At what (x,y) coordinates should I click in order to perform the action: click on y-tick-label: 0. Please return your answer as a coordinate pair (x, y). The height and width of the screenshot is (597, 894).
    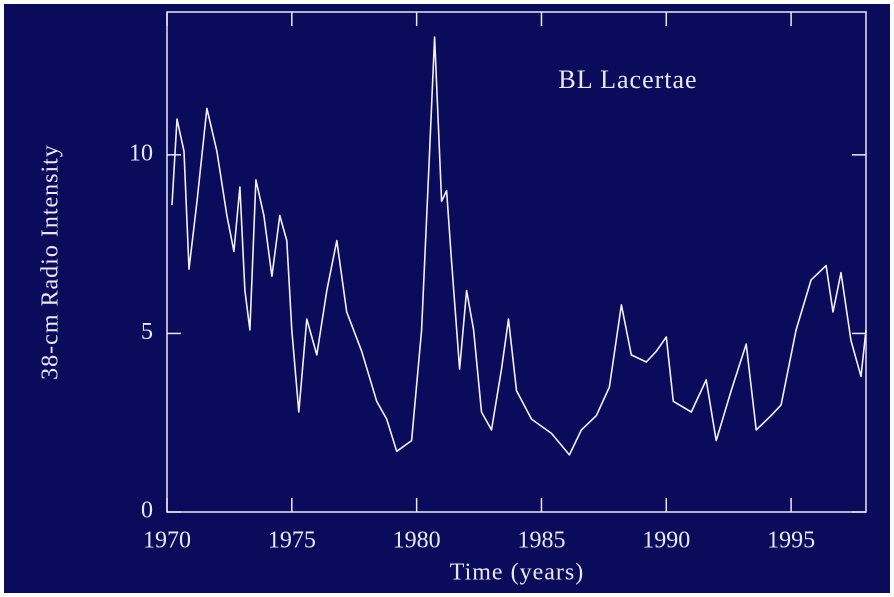
    Looking at the image, I should click on (147, 511).